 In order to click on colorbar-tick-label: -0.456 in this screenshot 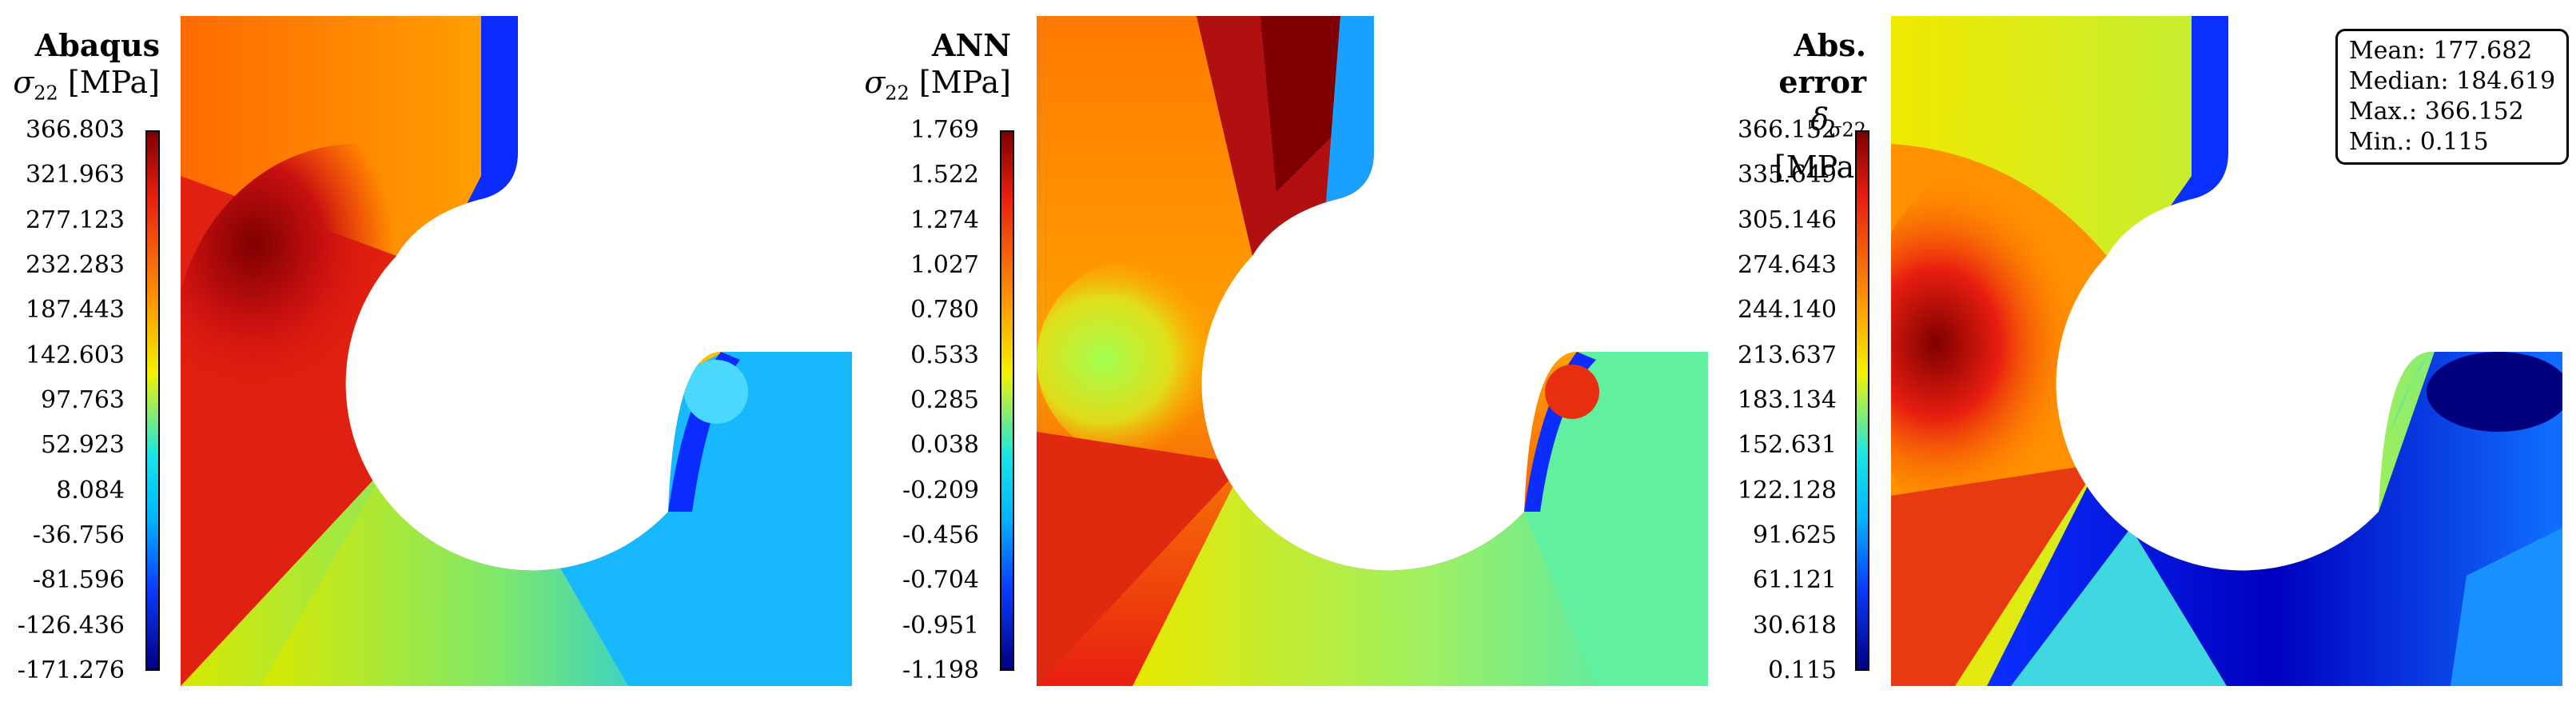, I will do `click(940, 535)`.